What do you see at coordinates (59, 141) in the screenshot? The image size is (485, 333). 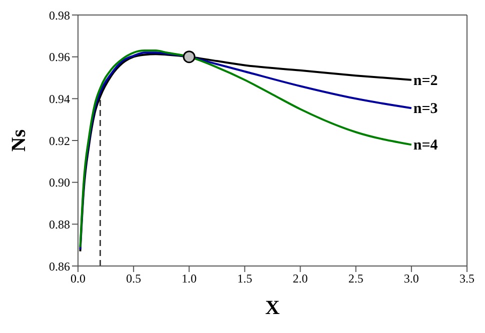 I see `y-tick-label: 0.92` at bounding box center [59, 141].